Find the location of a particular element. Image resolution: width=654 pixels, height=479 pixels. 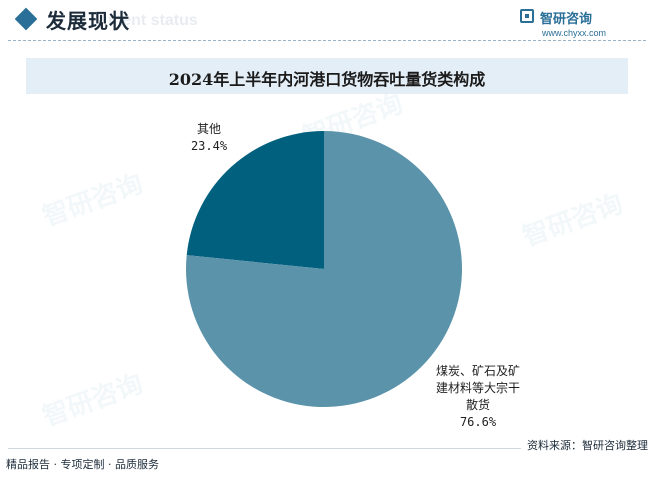

slice-label-other-name: 其他 is located at coordinates (208, 129).